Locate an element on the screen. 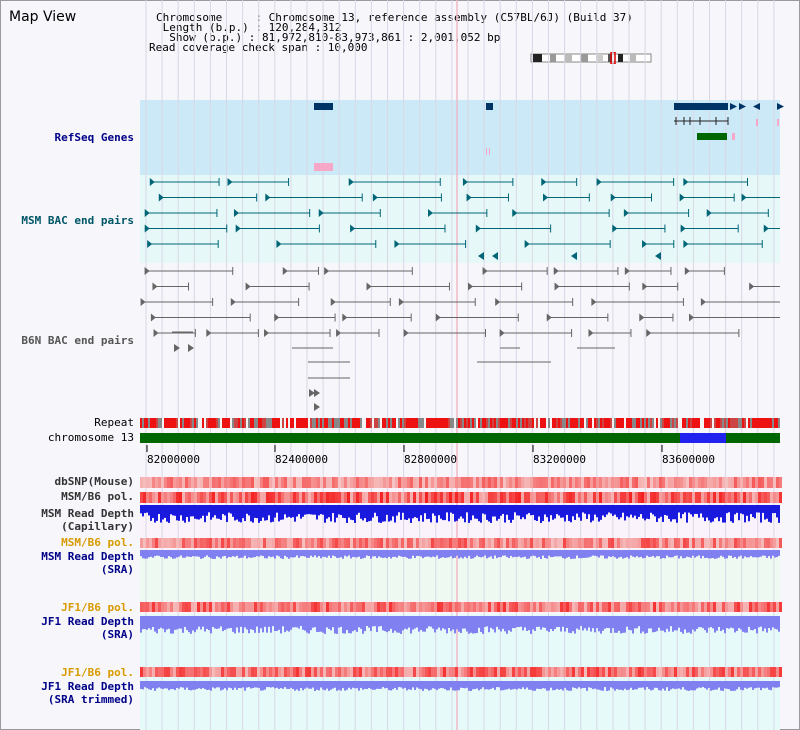  axis-tick-label: 83200000 is located at coordinates (559, 459).